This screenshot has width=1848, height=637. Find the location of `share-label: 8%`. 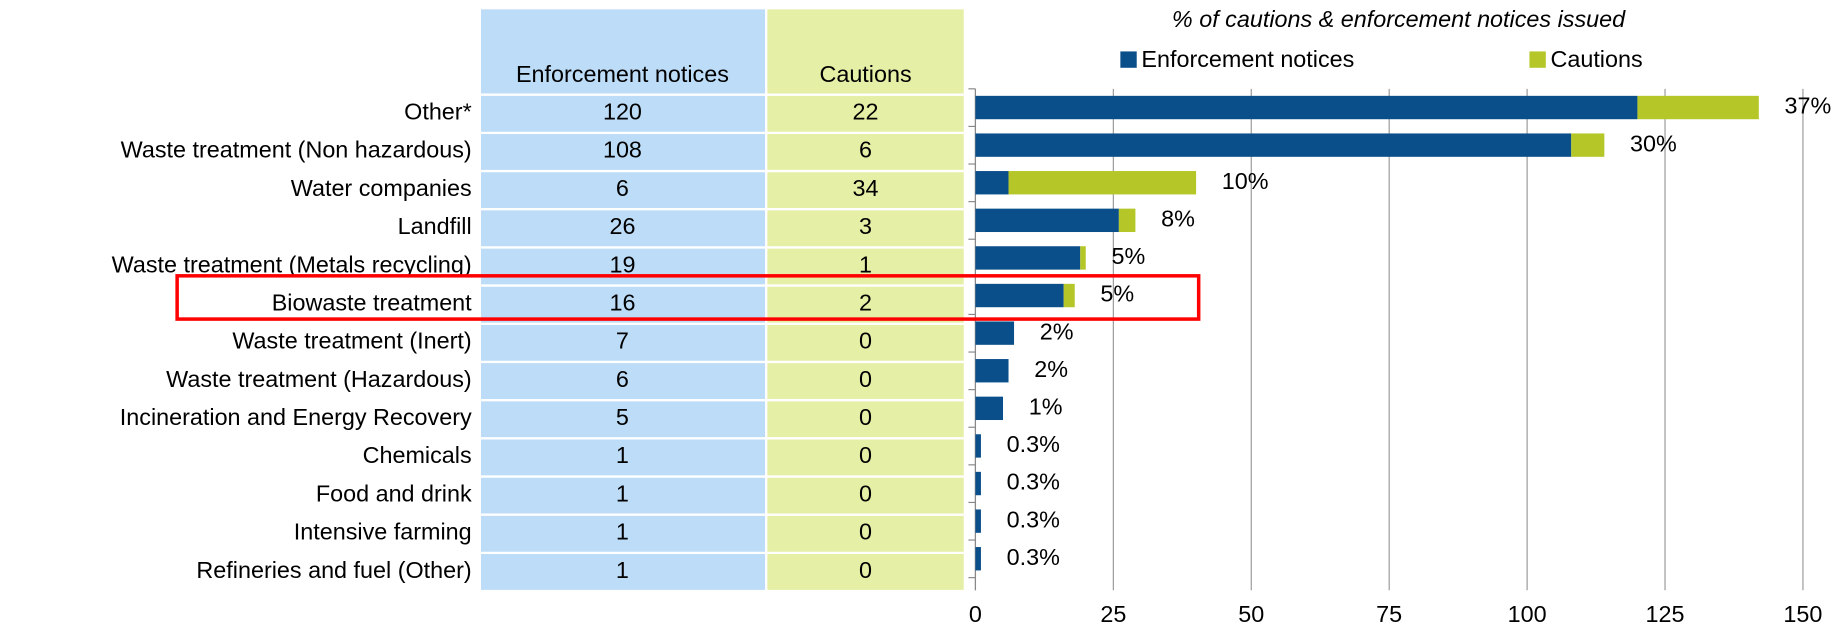

share-label: 8% is located at coordinates (1178, 219).